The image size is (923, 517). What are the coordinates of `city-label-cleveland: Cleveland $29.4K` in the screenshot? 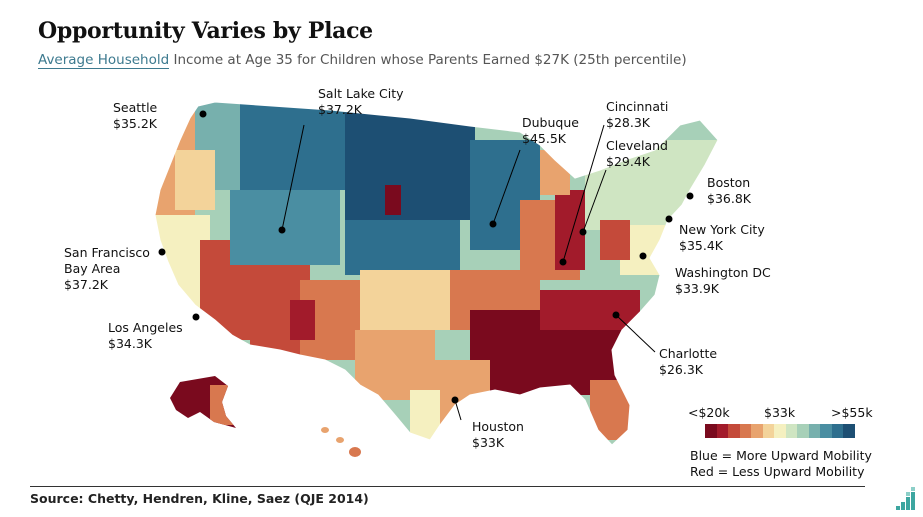 It's located at (637, 153).